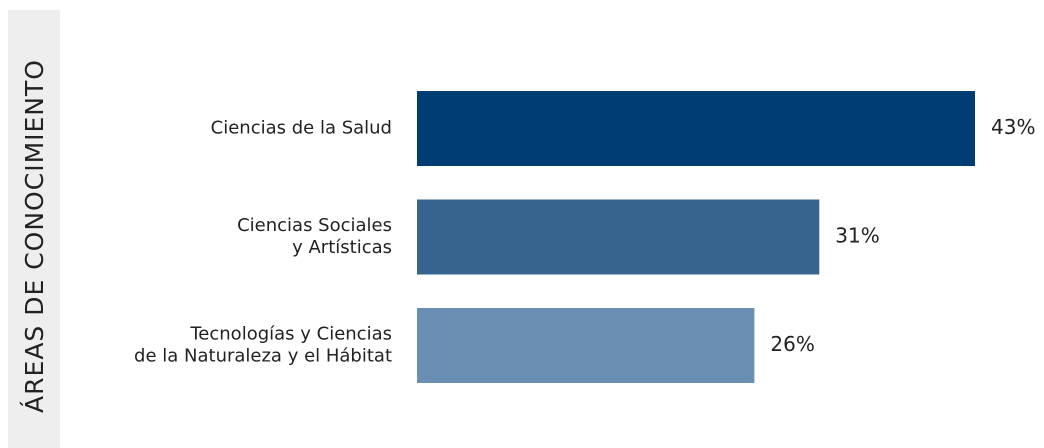 This screenshot has width=1044, height=448. I want to click on axis-strip, so click(34, 229).